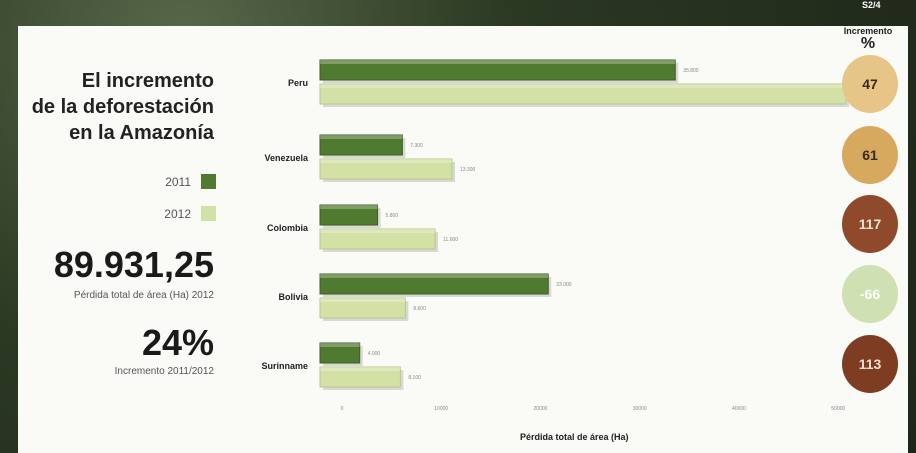 The image size is (916, 453). I want to click on increase-caption: Incremento 2011/2012, so click(164, 371).